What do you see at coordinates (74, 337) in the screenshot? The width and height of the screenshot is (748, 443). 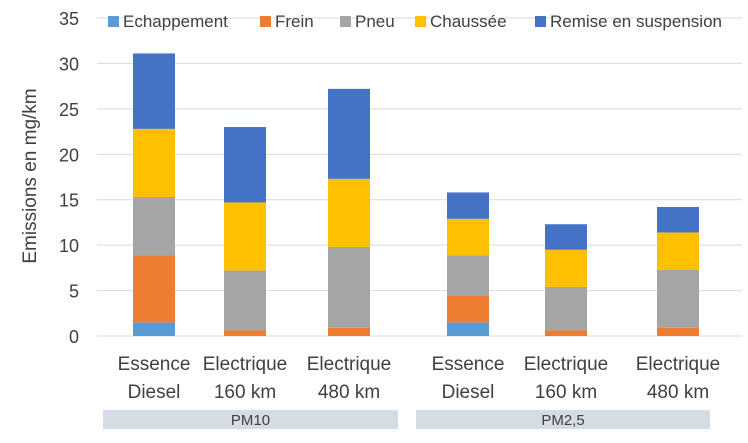 I see `y-tick-label: 0` at bounding box center [74, 337].